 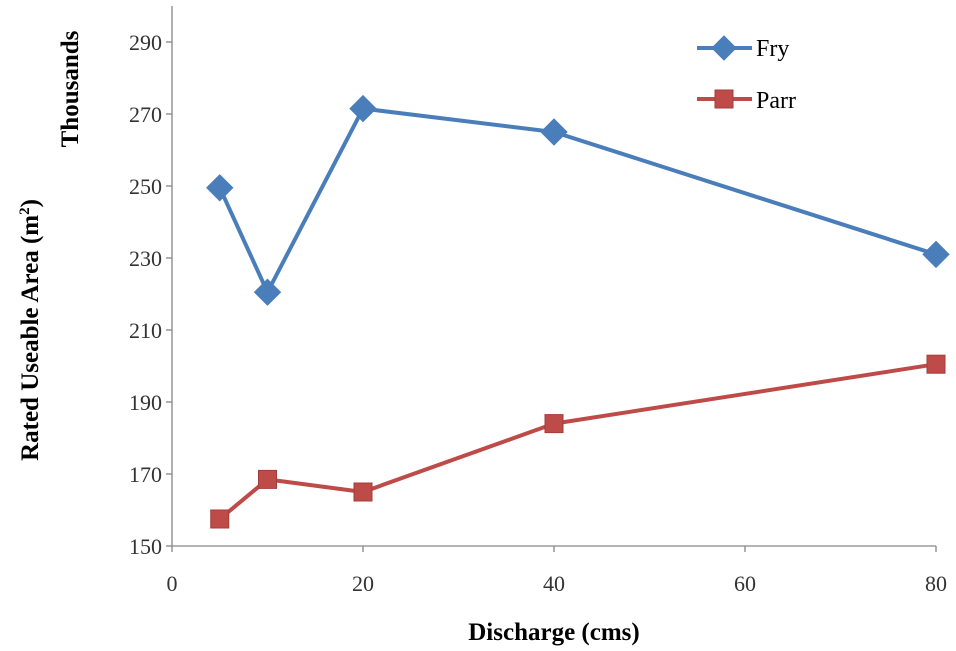 I want to click on legend-label-parr: Parr, so click(x=776, y=101).